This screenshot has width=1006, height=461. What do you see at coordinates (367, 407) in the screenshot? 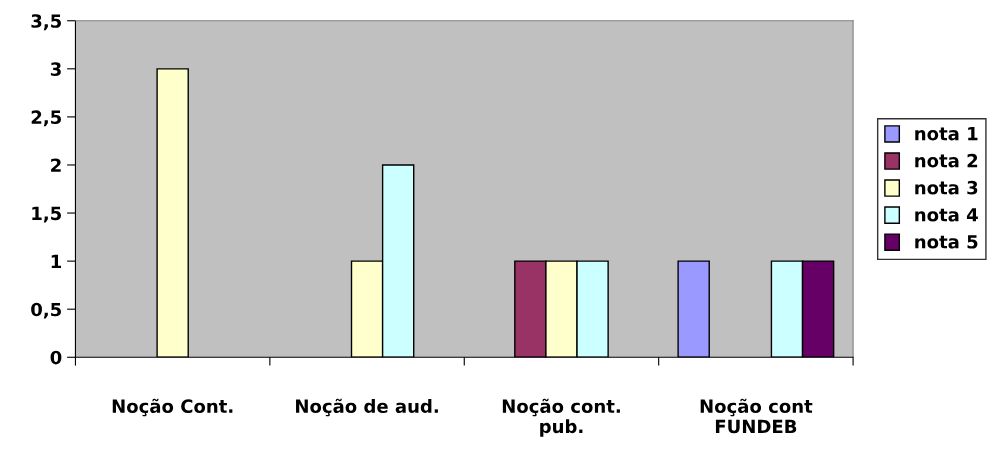
I see `x-tick-label: Noção de aud.` at bounding box center [367, 407].